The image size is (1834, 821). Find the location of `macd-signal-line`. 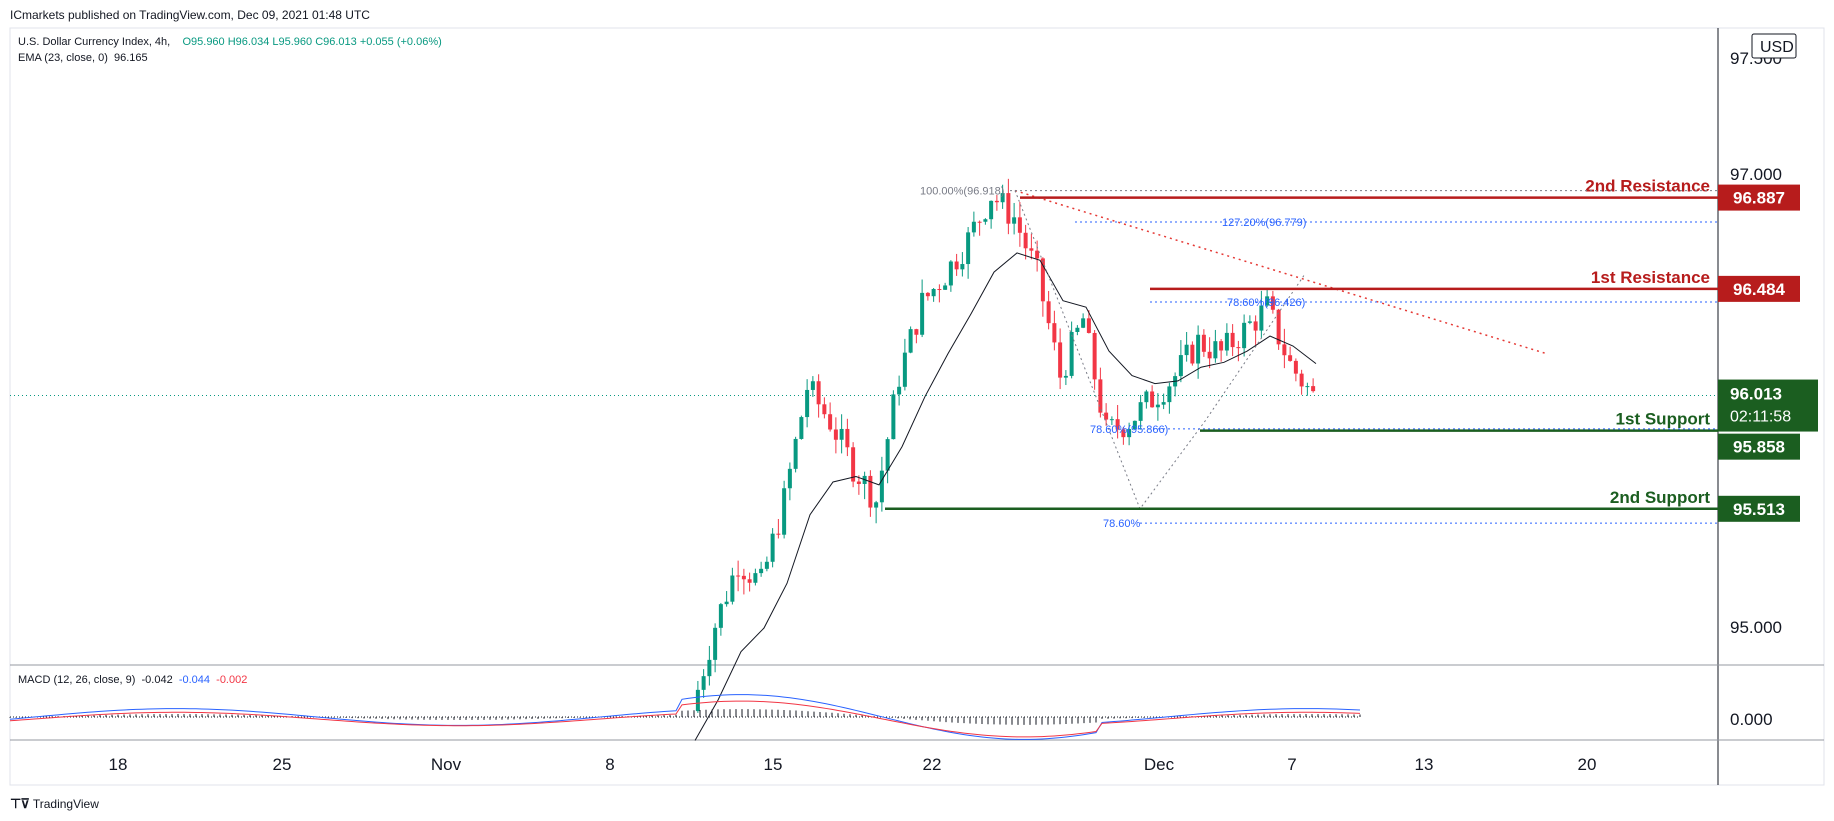

macd-signal-line is located at coordinates (685, 719).